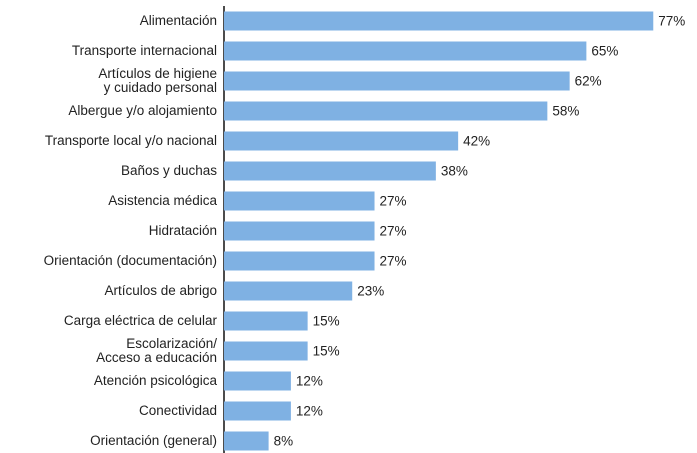 Image resolution: width=697 pixels, height=453 pixels. What do you see at coordinates (178, 20) in the screenshot?
I see `category-label: Alimentación` at bounding box center [178, 20].